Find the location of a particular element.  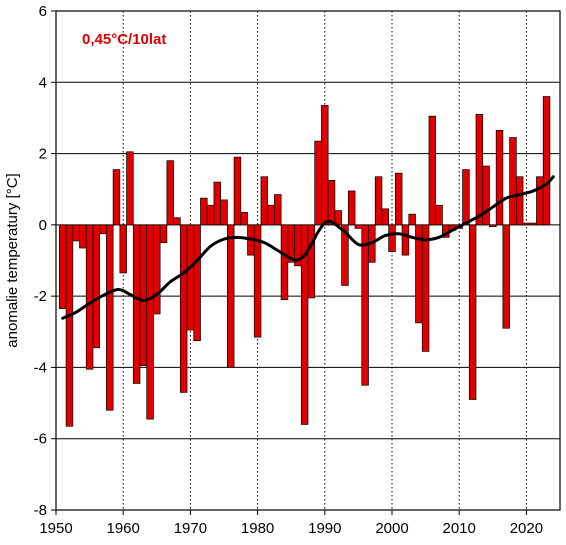

x-tick-label: 1980 is located at coordinates (257, 528).